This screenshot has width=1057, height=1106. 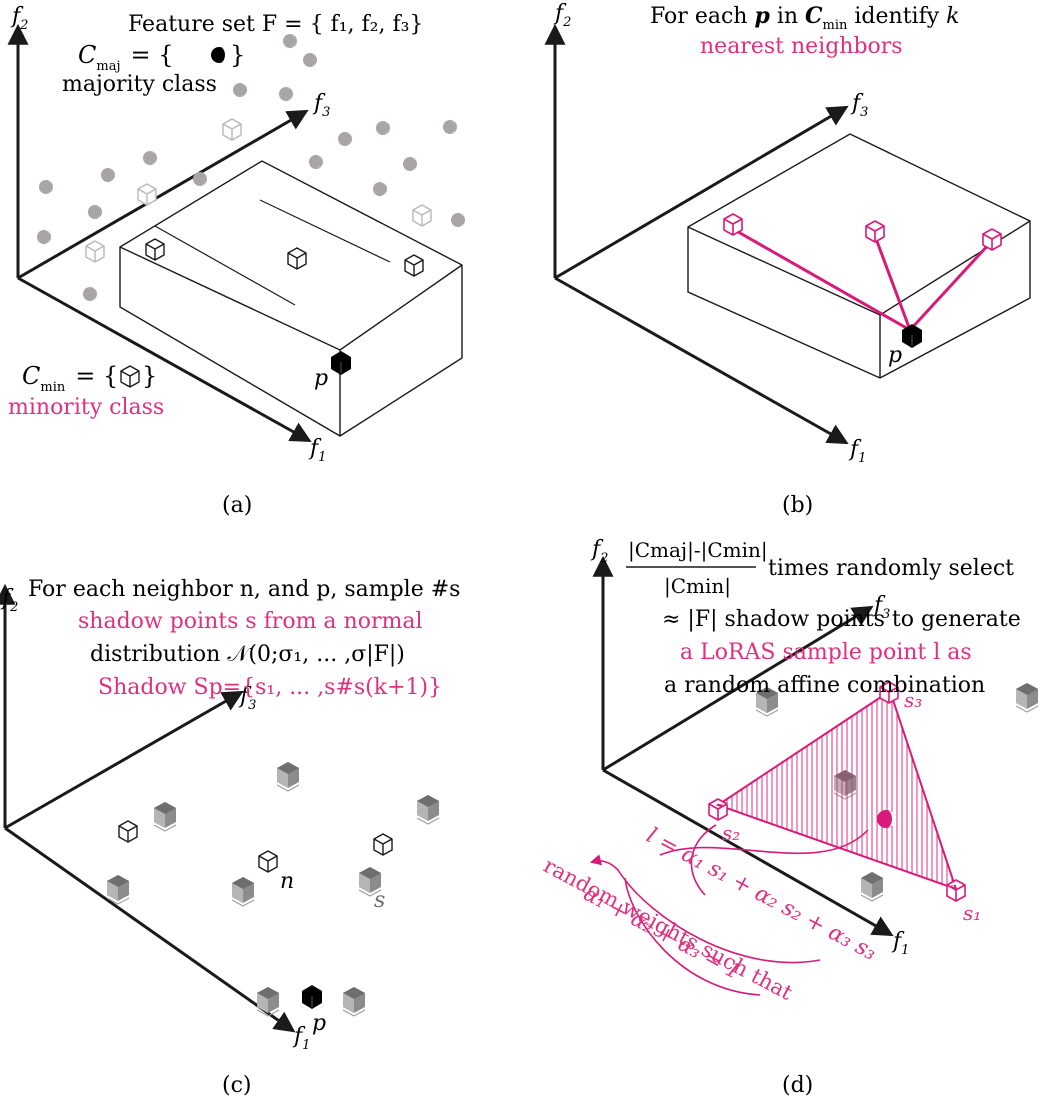 I want to click on axis-f1-b, so click(x=701, y=360).